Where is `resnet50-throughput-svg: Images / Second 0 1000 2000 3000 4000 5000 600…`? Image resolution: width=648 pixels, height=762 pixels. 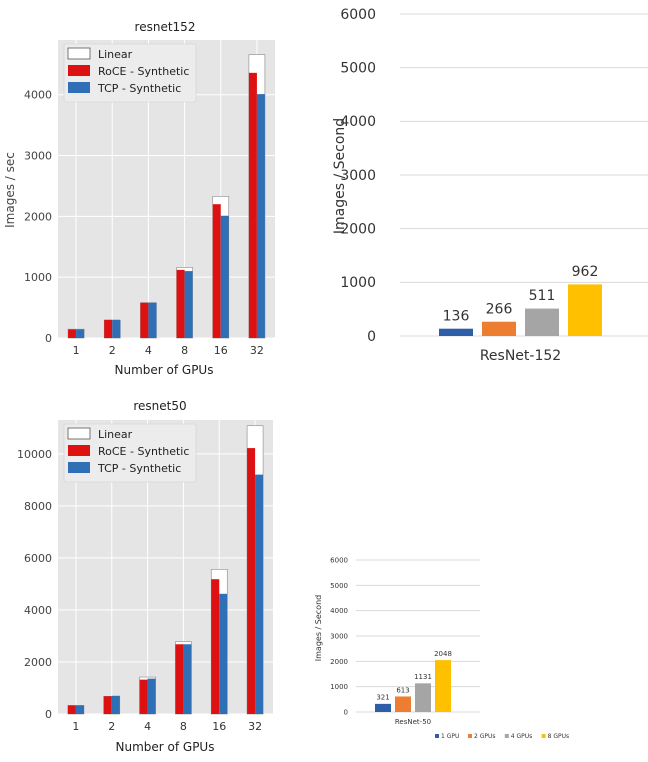 resnet50-throughput-svg: Images / Second 0 1000 2000 3000 4000 5000 600… is located at coordinates (442, 648).